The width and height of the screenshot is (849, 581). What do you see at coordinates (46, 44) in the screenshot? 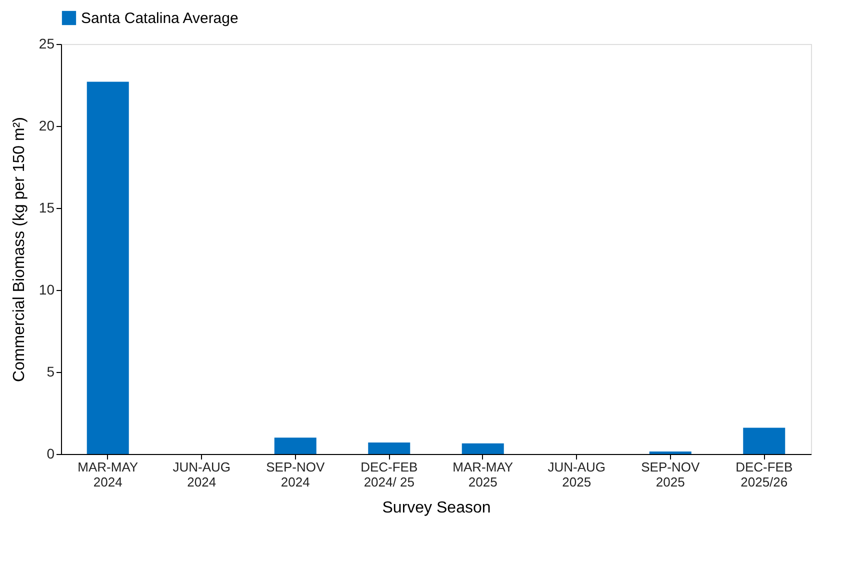
I see `y-tick-label: 25` at bounding box center [46, 44].